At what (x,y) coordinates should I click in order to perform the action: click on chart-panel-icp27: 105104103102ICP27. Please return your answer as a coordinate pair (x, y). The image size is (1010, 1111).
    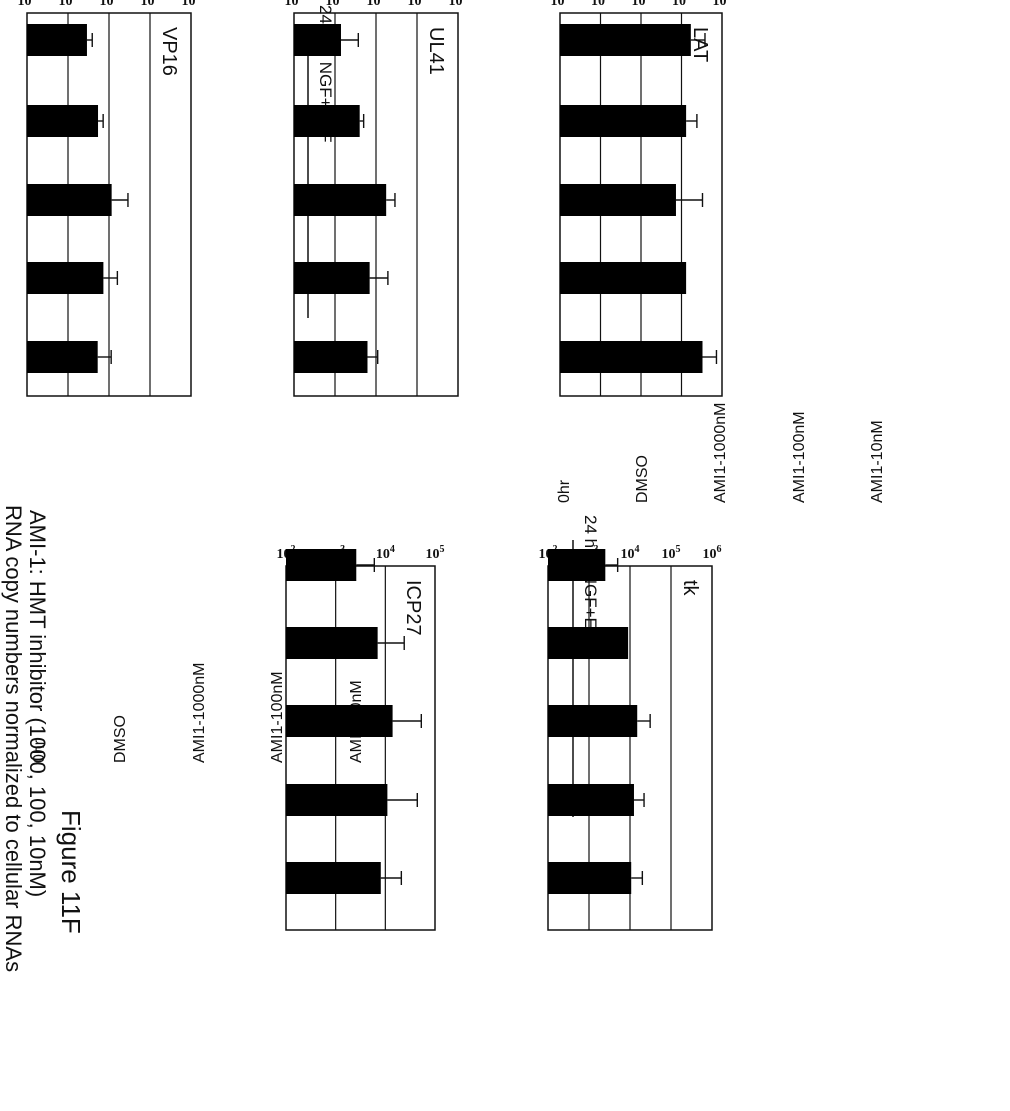
    Looking at the image, I should click on (361, 737).